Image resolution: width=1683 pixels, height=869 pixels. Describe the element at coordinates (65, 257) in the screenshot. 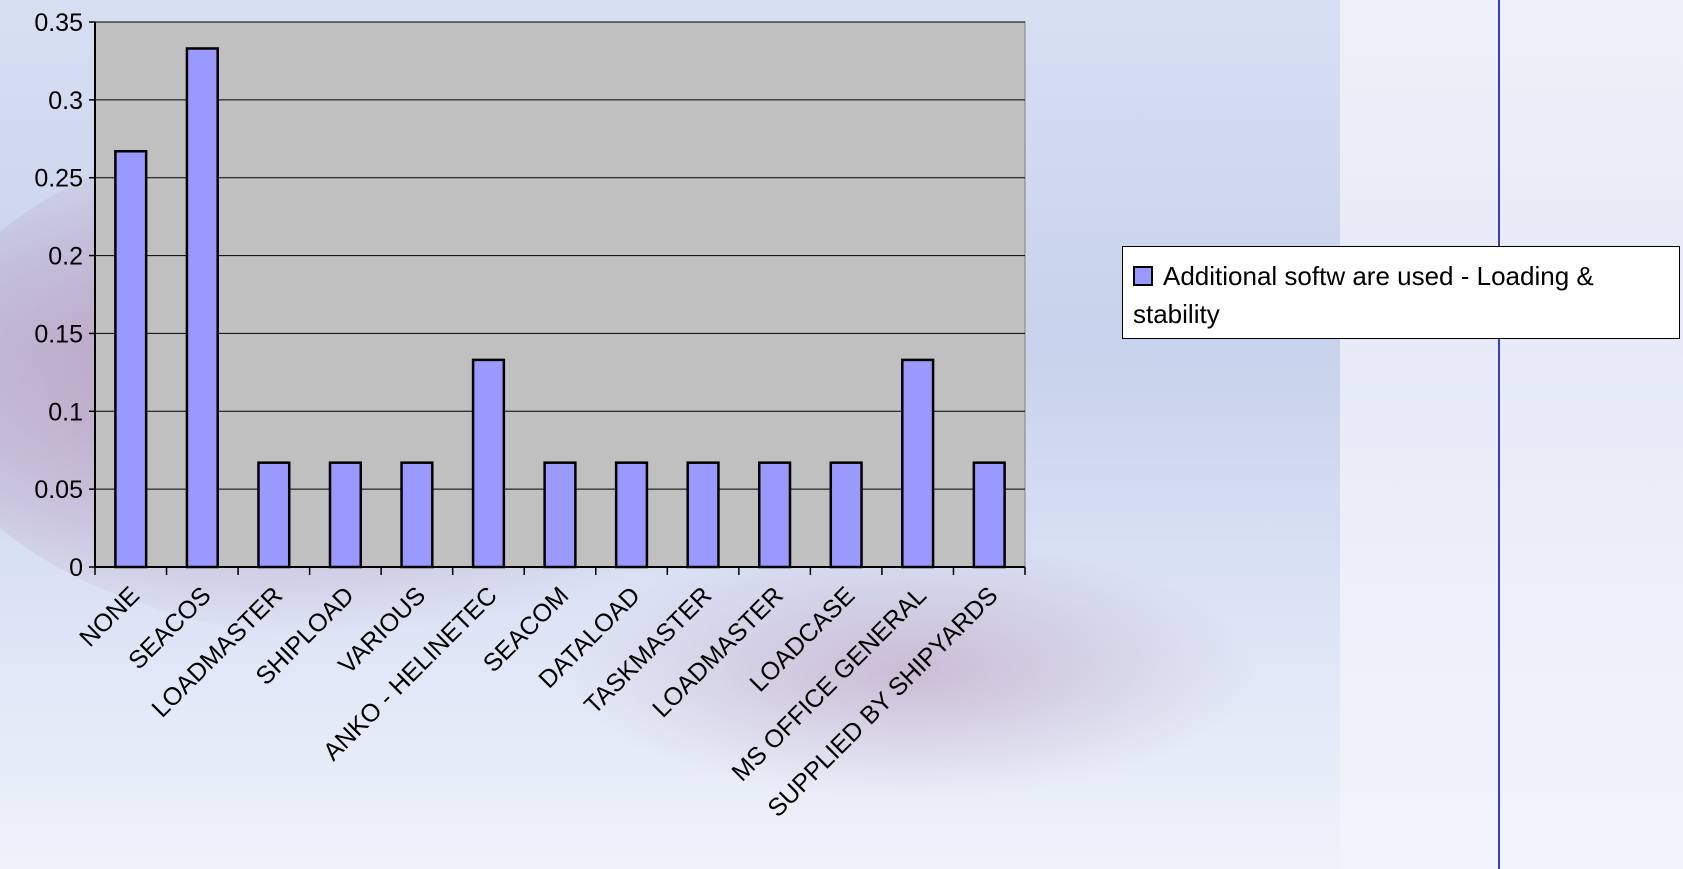

I see `y-tick-label: 0.2` at that location.